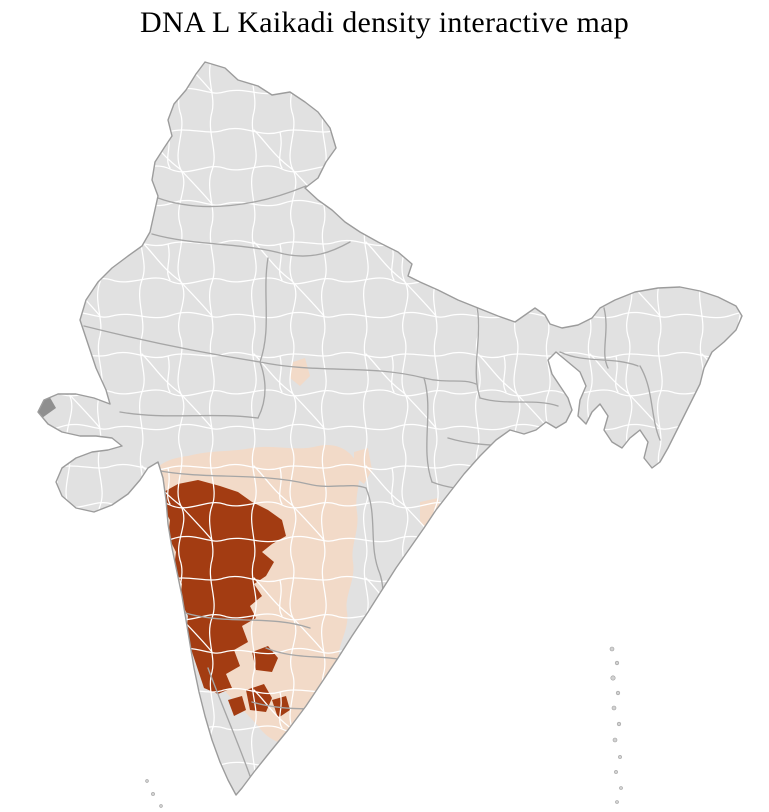 This screenshot has height=812, width=769. Describe the element at coordinates (616, 725) in the screenshot. I see `andaman-islands` at that location.